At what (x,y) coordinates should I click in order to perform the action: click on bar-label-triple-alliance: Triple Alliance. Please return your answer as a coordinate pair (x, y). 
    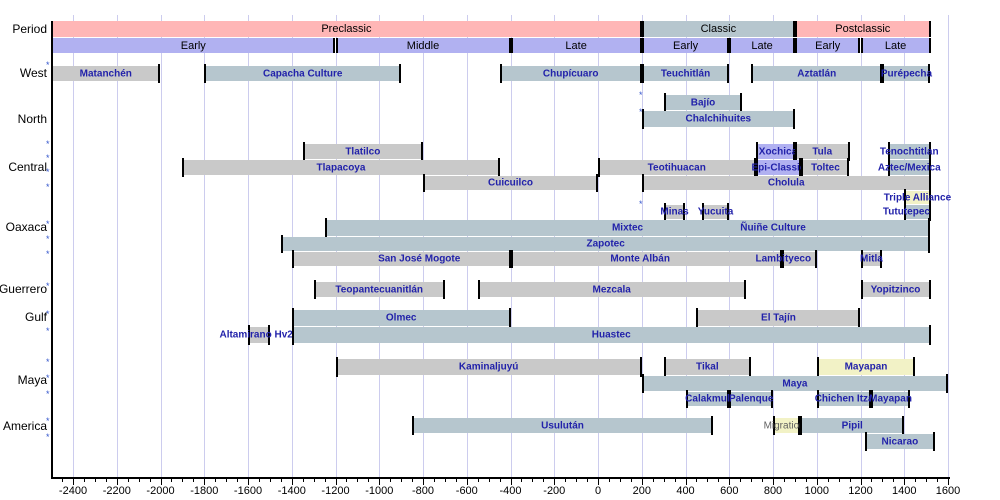
    Looking at the image, I should click on (917, 197).